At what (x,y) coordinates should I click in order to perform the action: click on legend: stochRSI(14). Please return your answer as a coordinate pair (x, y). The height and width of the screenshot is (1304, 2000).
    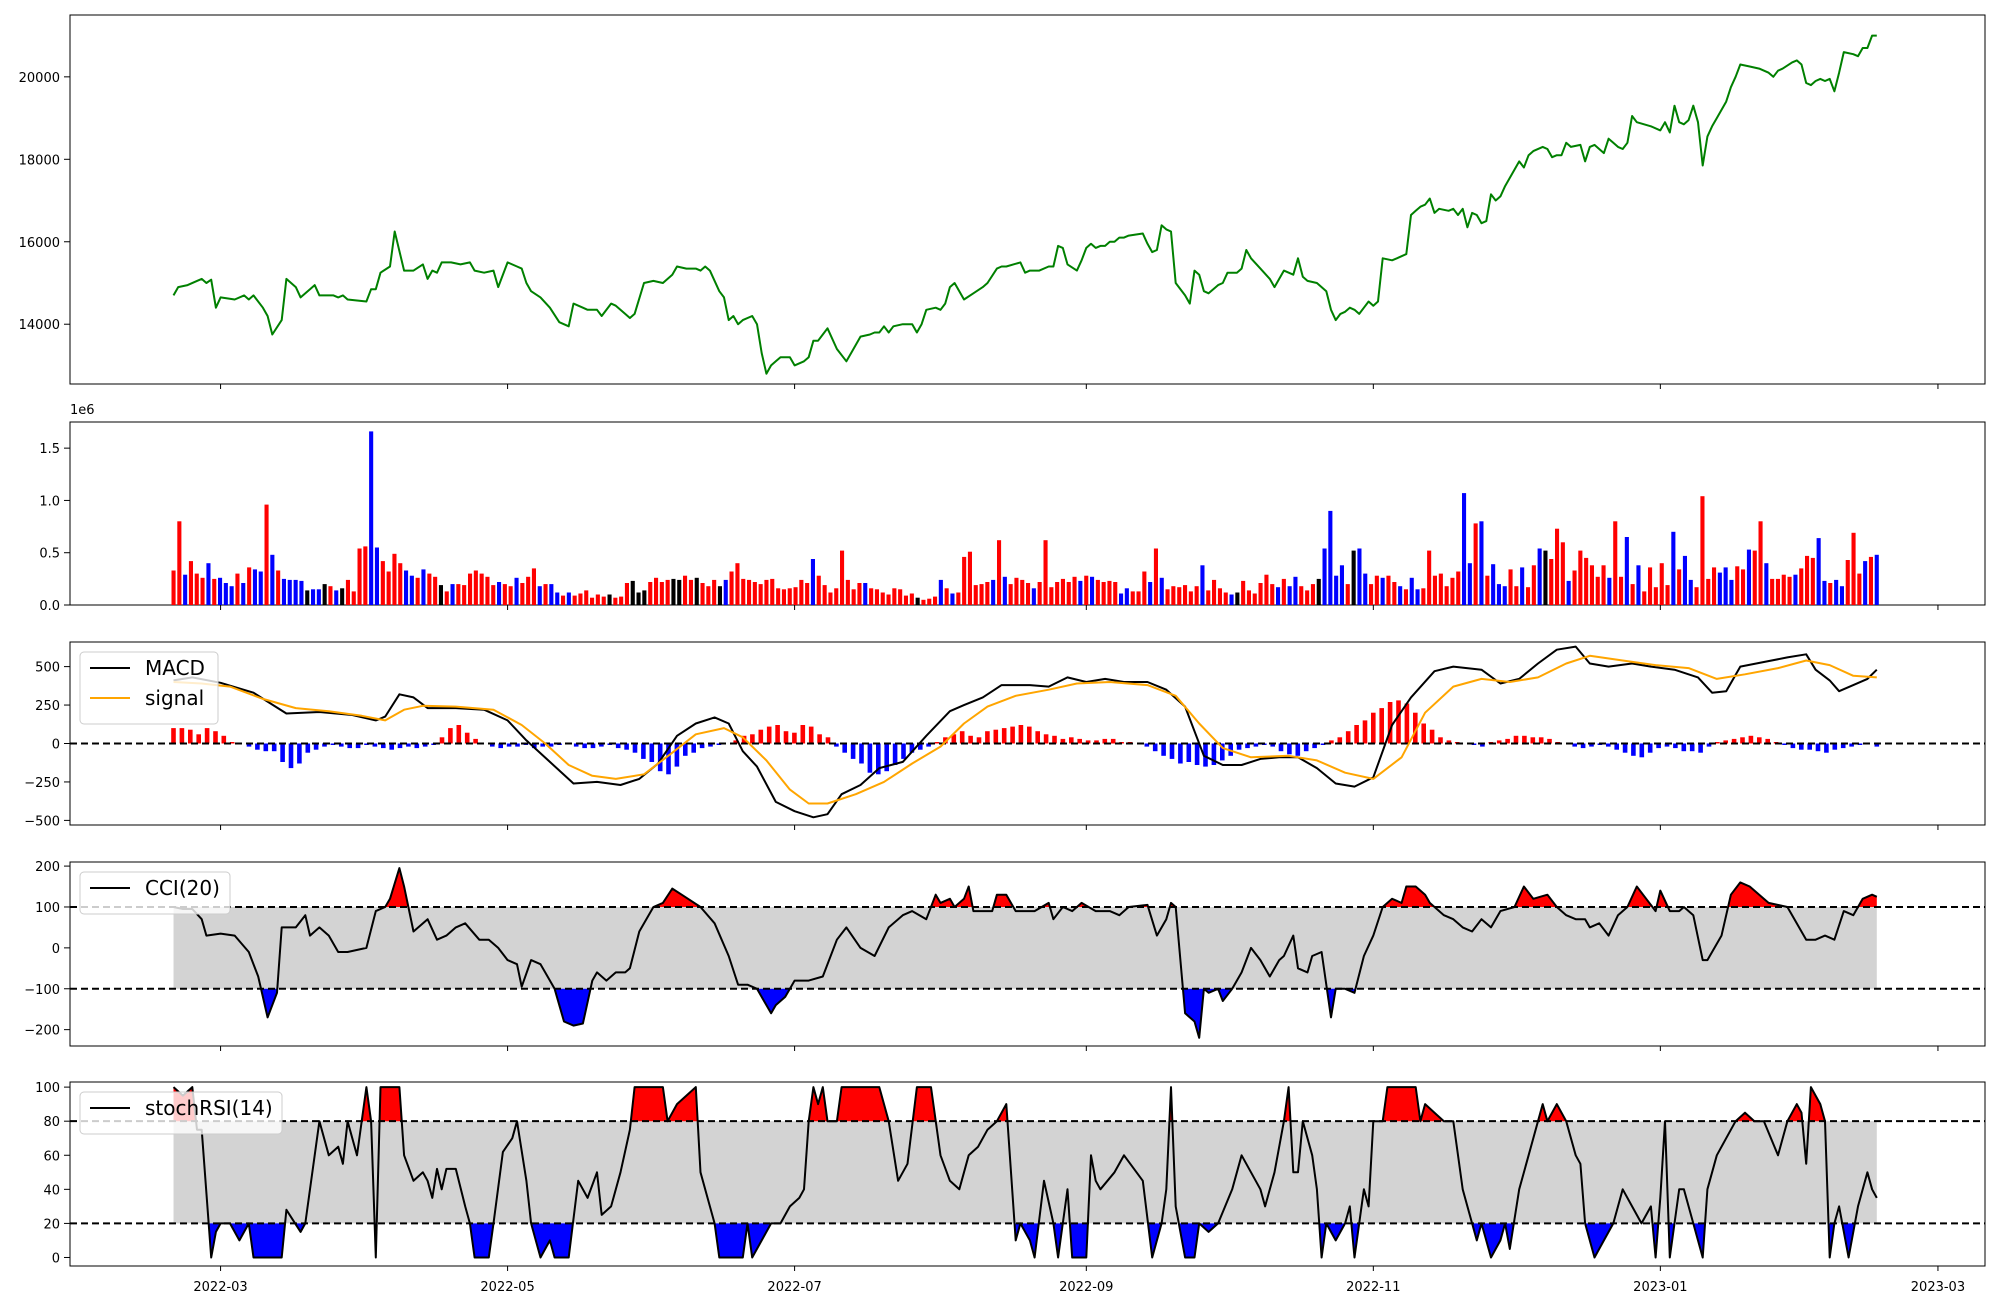
    Looking at the image, I should click on (181, 1113).